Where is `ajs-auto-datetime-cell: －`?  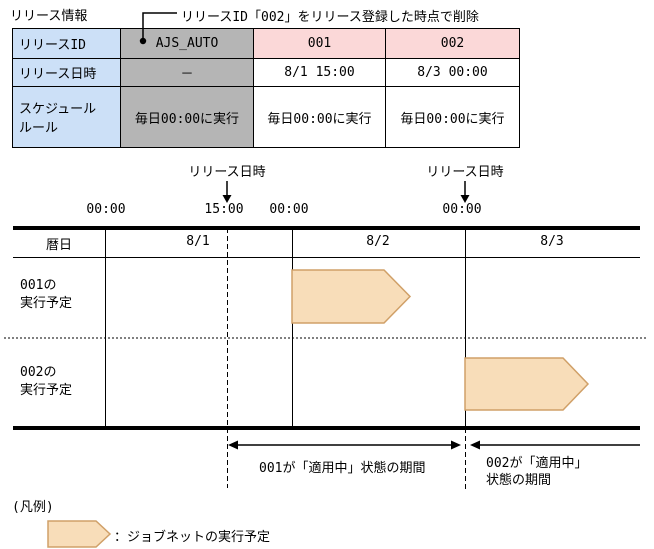 ajs-auto-datetime-cell: － is located at coordinates (187, 72).